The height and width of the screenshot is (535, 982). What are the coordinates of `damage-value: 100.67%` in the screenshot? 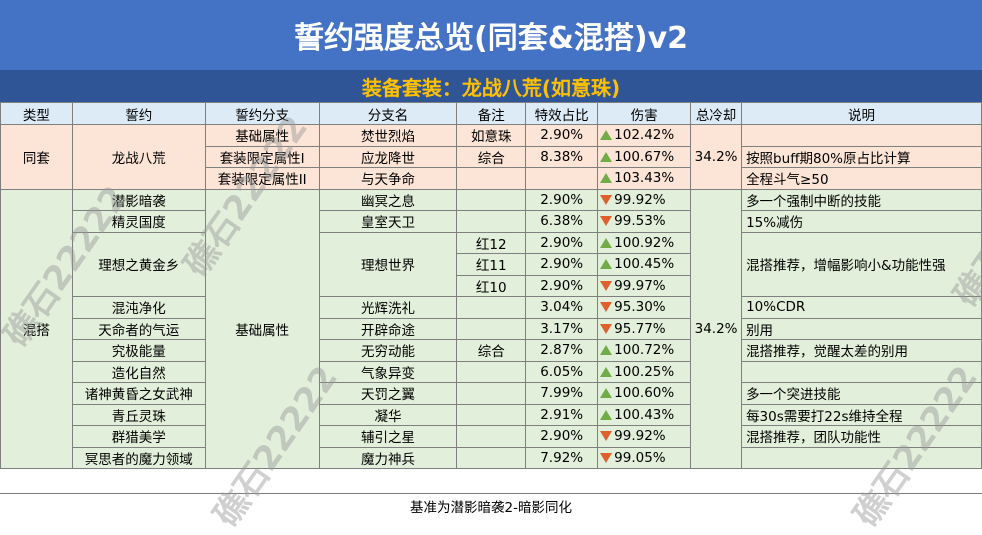 It's located at (644, 156).